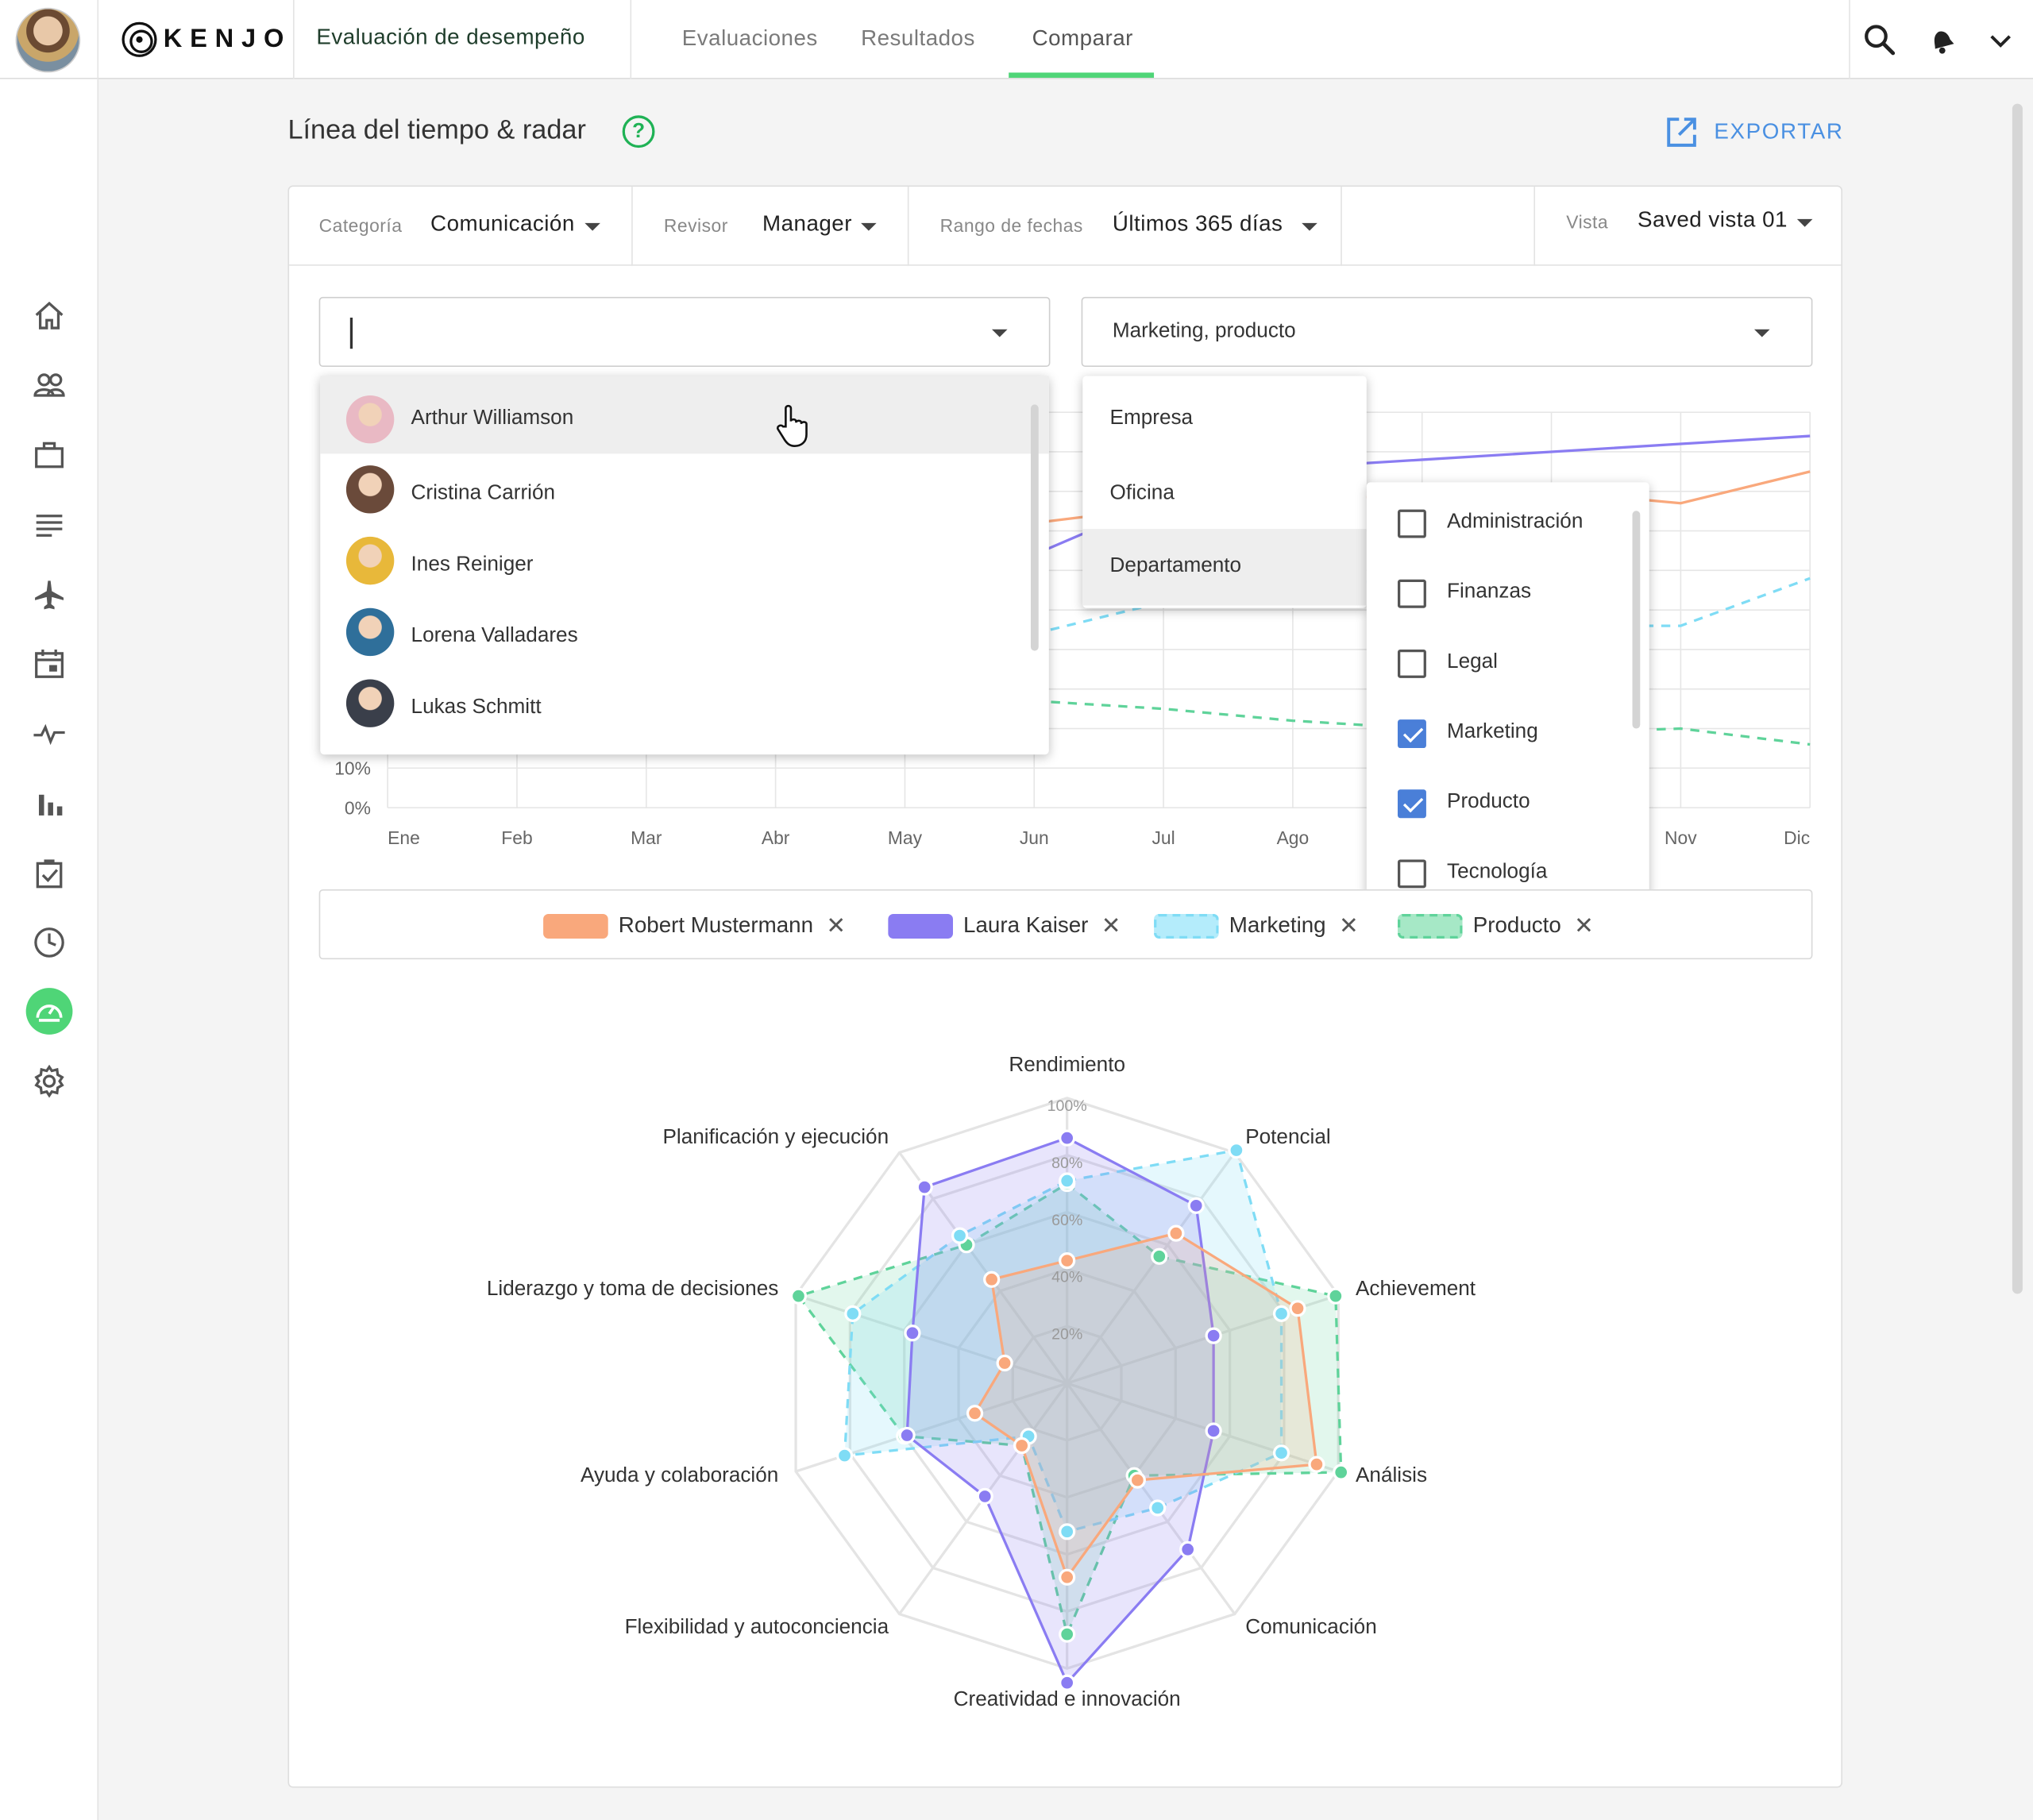 Image resolution: width=2033 pixels, height=1820 pixels. What do you see at coordinates (50, 1081) in the screenshot?
I see `settings-icon` at bounding box center [50, 1081].